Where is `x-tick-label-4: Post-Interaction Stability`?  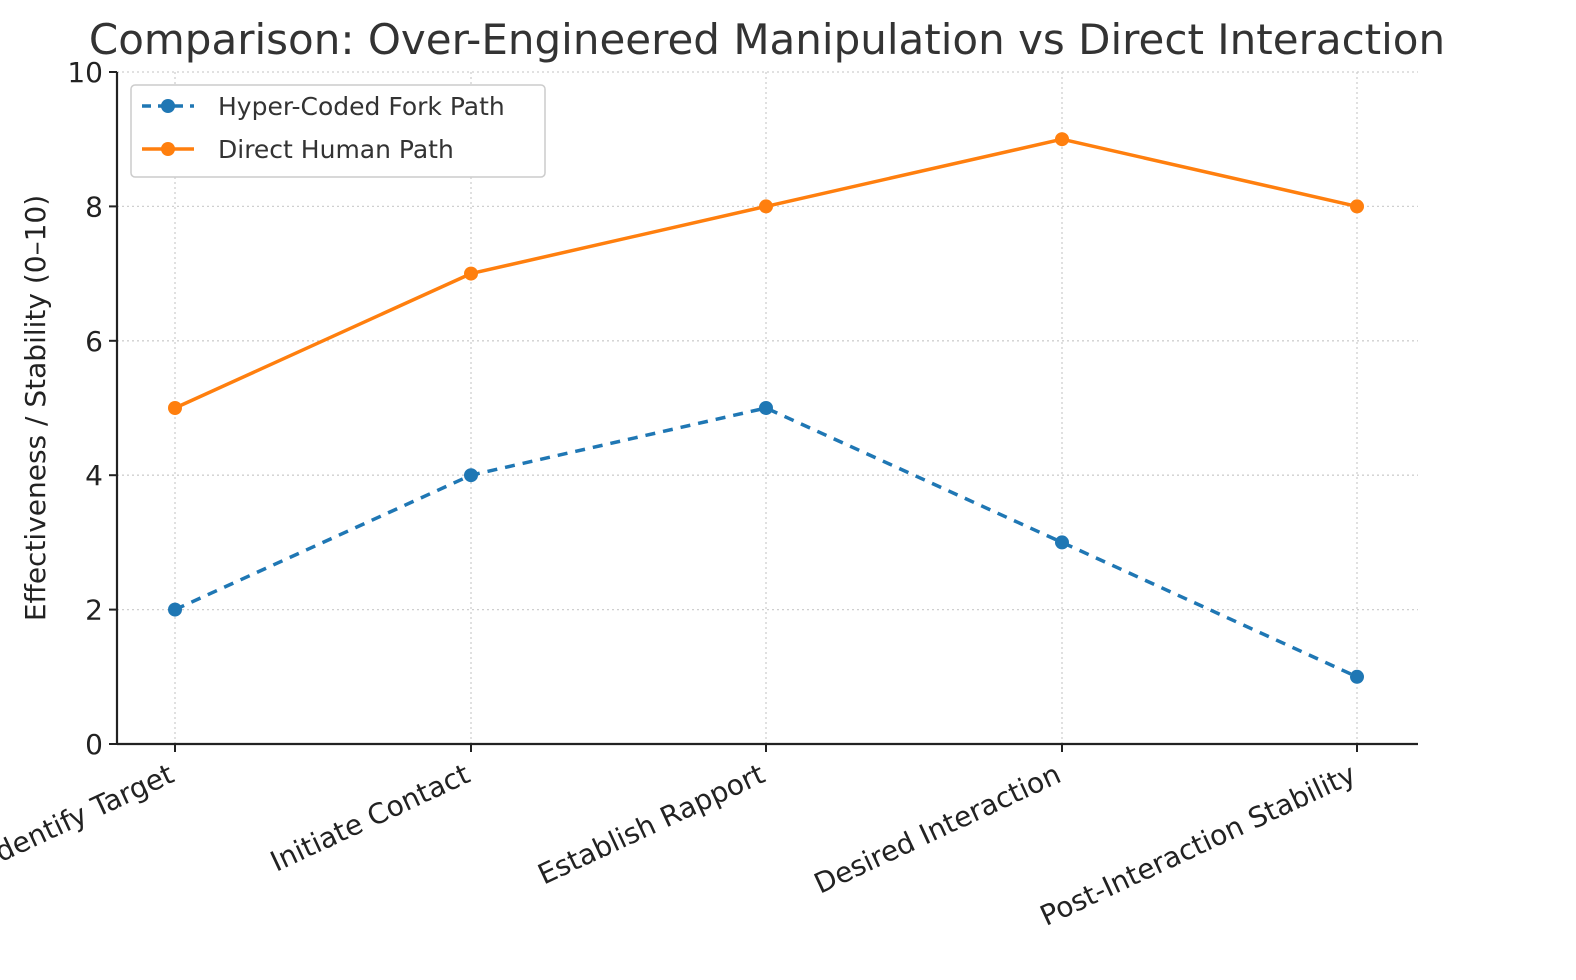
x-tick-label-4: Post-Interaction Stability is located at coordinates (1198, 844).